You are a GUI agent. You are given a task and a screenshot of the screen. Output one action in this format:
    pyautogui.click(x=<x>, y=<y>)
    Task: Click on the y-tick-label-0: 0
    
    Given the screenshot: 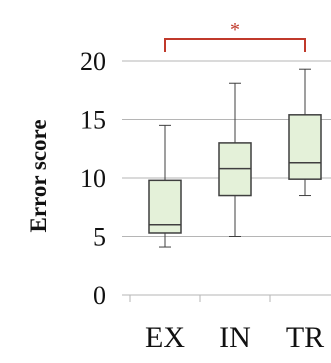 What is the action you would take?
    pyautogui.click(x=99, y=295)
    